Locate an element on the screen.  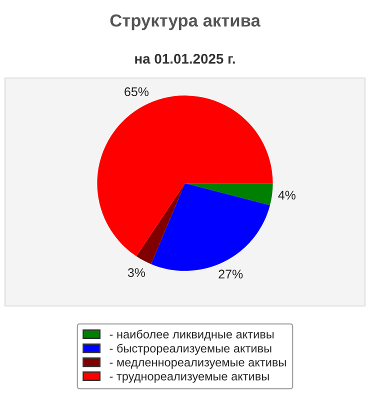
data-label: 4% is located at coordinates (287, 195).